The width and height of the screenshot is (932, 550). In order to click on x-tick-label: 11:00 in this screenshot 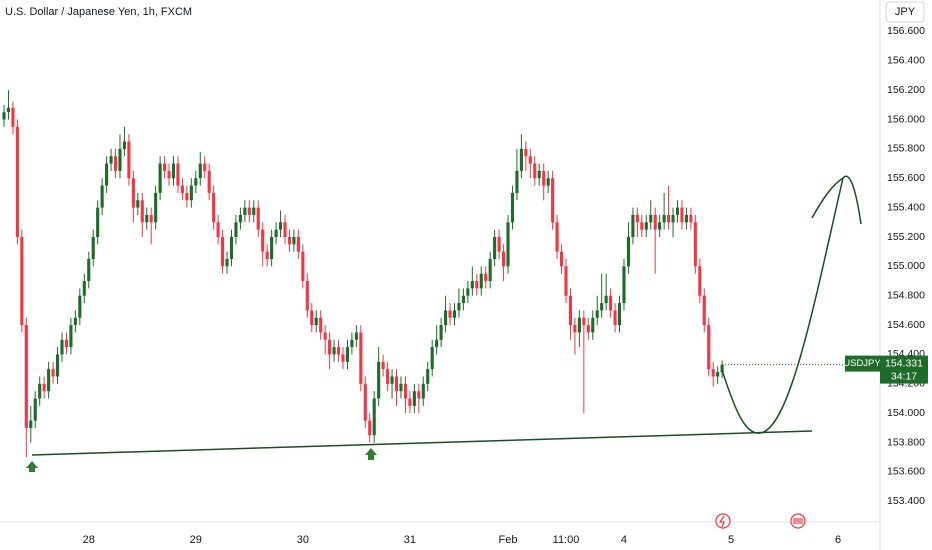, I will do `click(566, 540)`.